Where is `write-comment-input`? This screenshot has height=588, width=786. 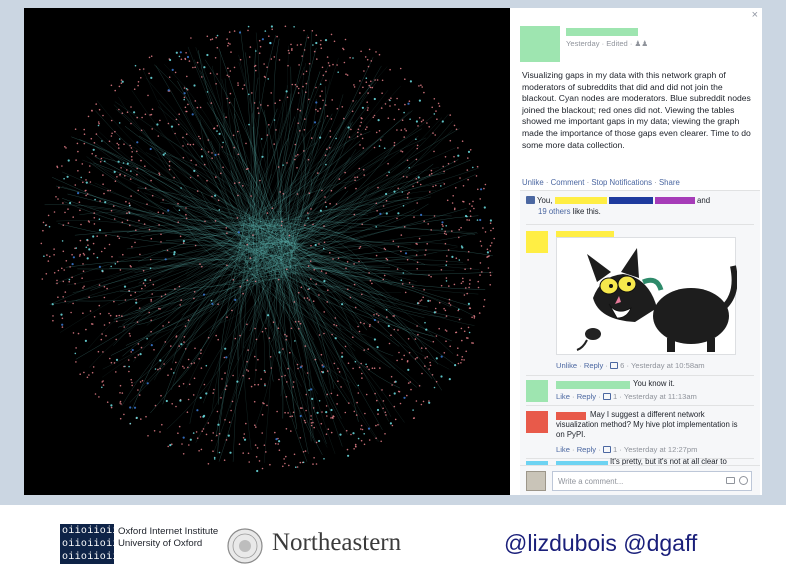 write-comment-input is located at coordinates (652, 481).